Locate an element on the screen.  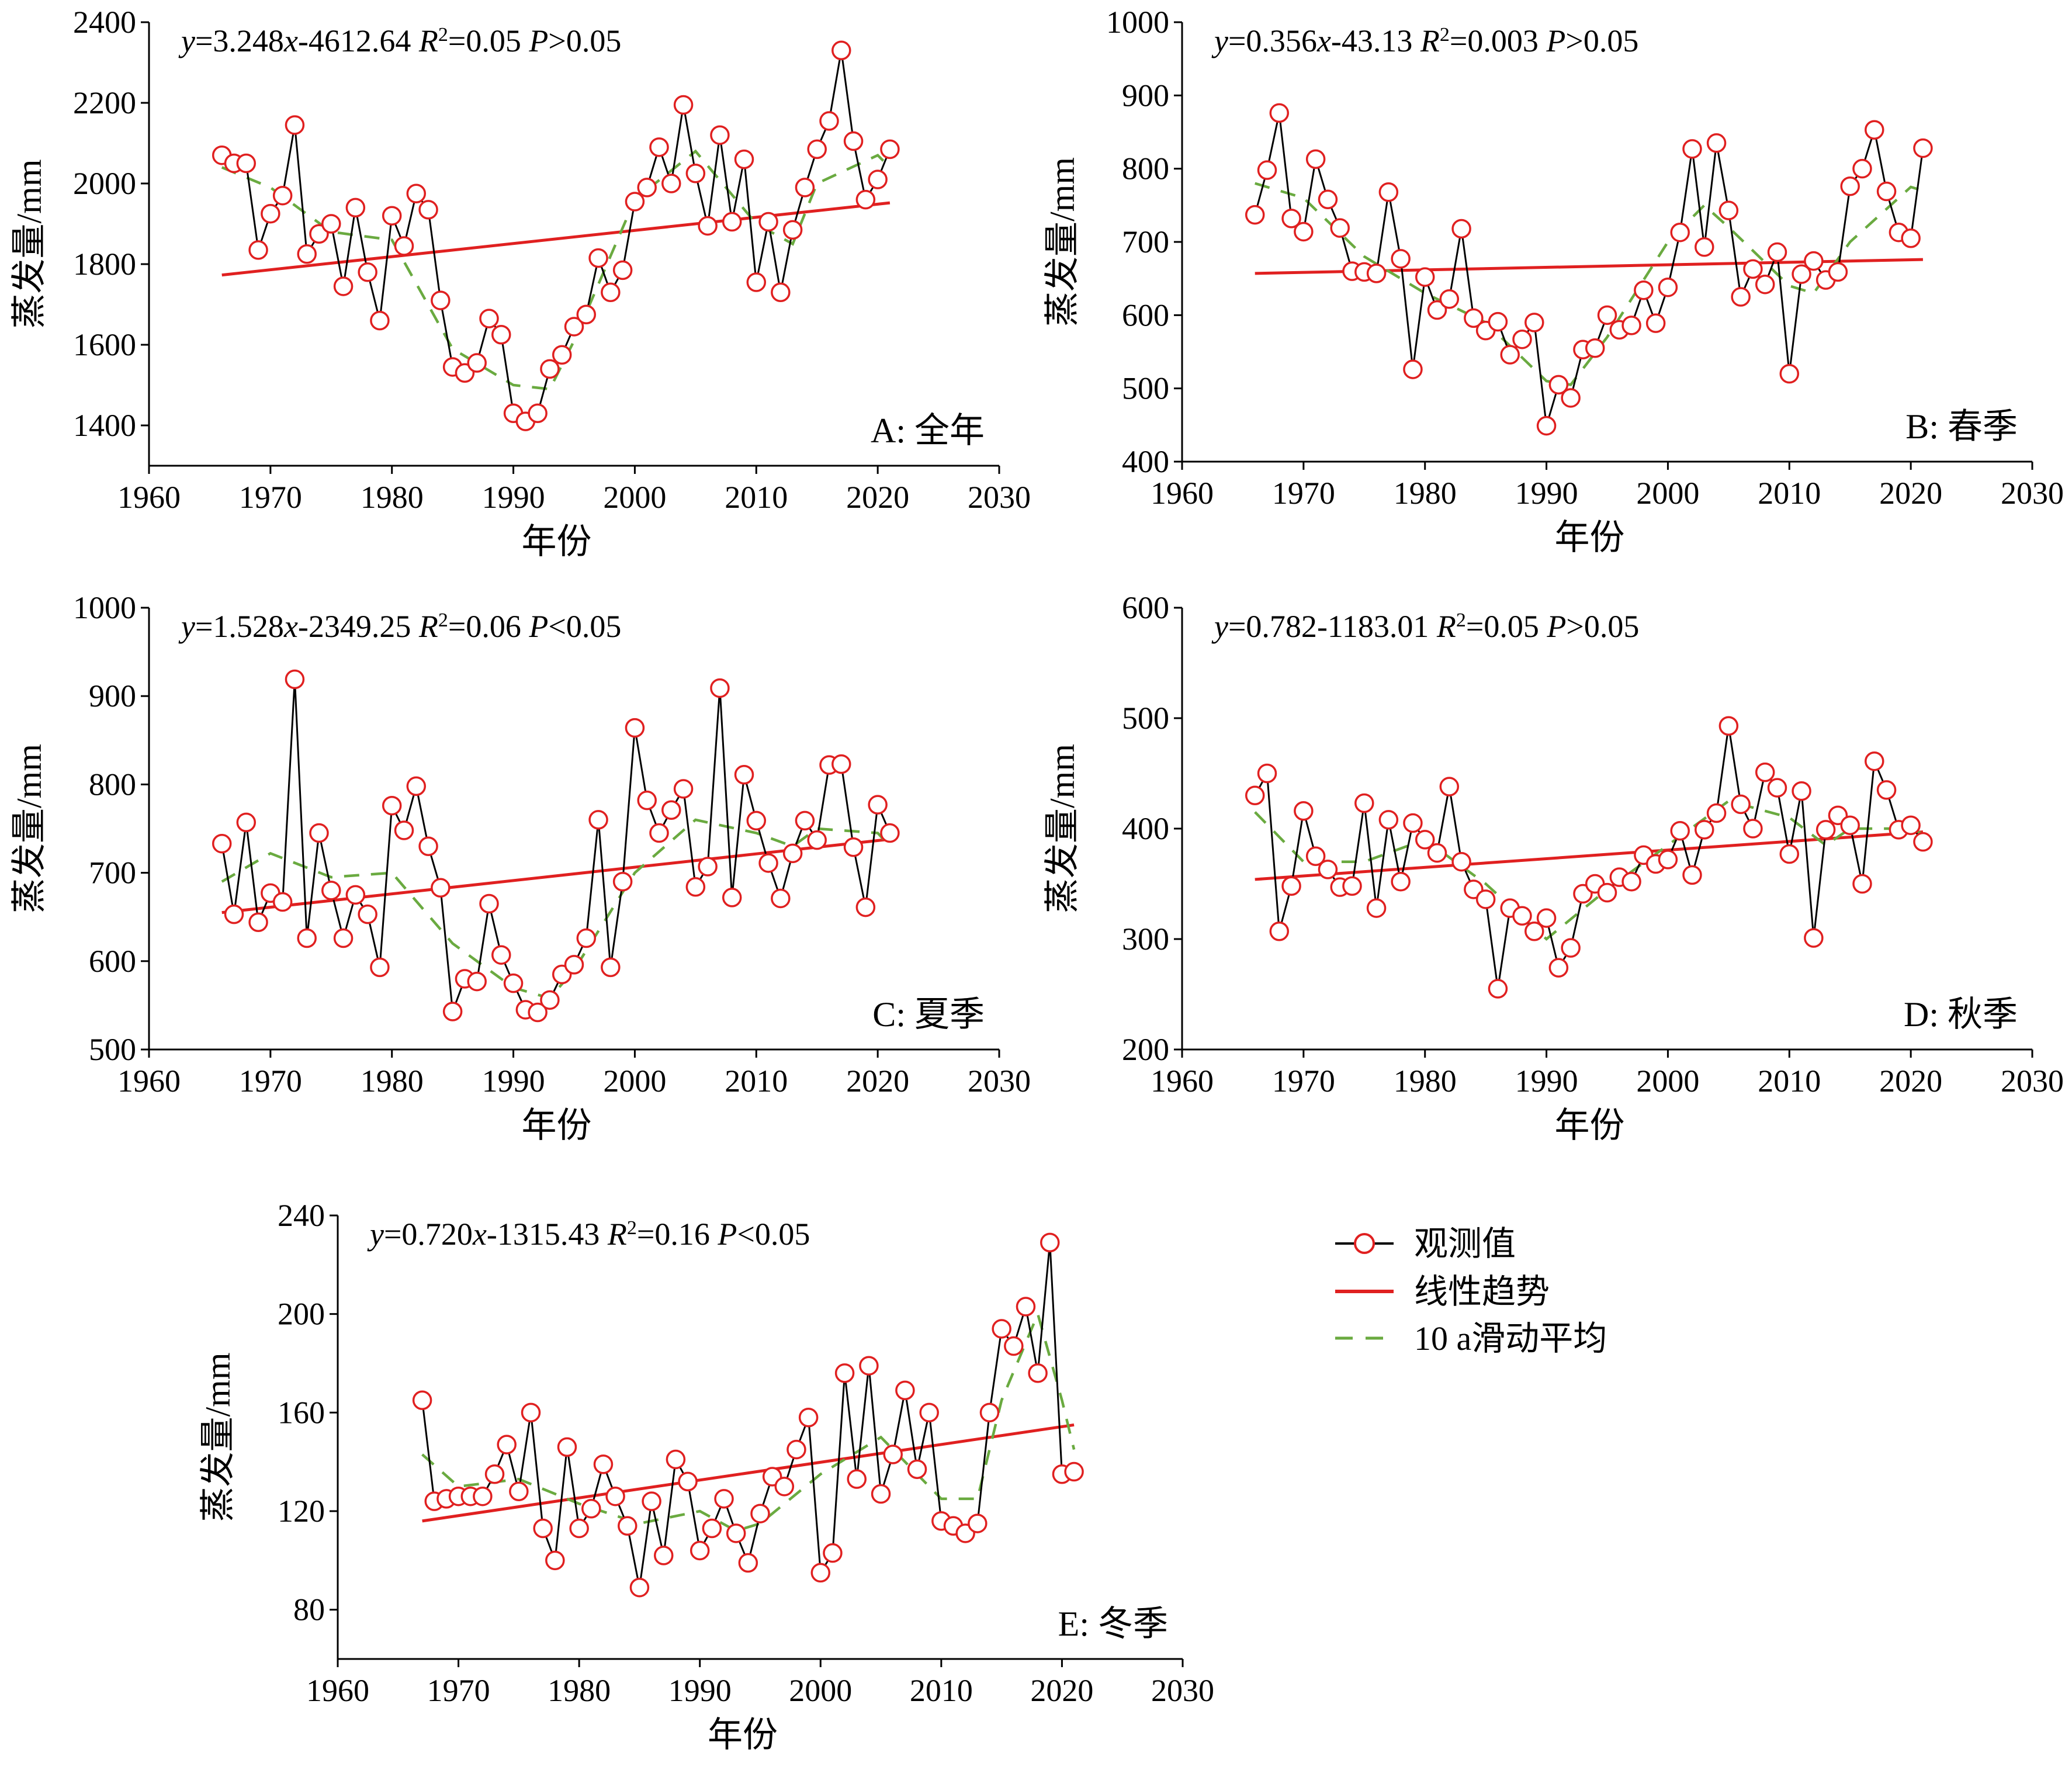
panel-label: B: 春季 is located at coordinates (1962, 427).